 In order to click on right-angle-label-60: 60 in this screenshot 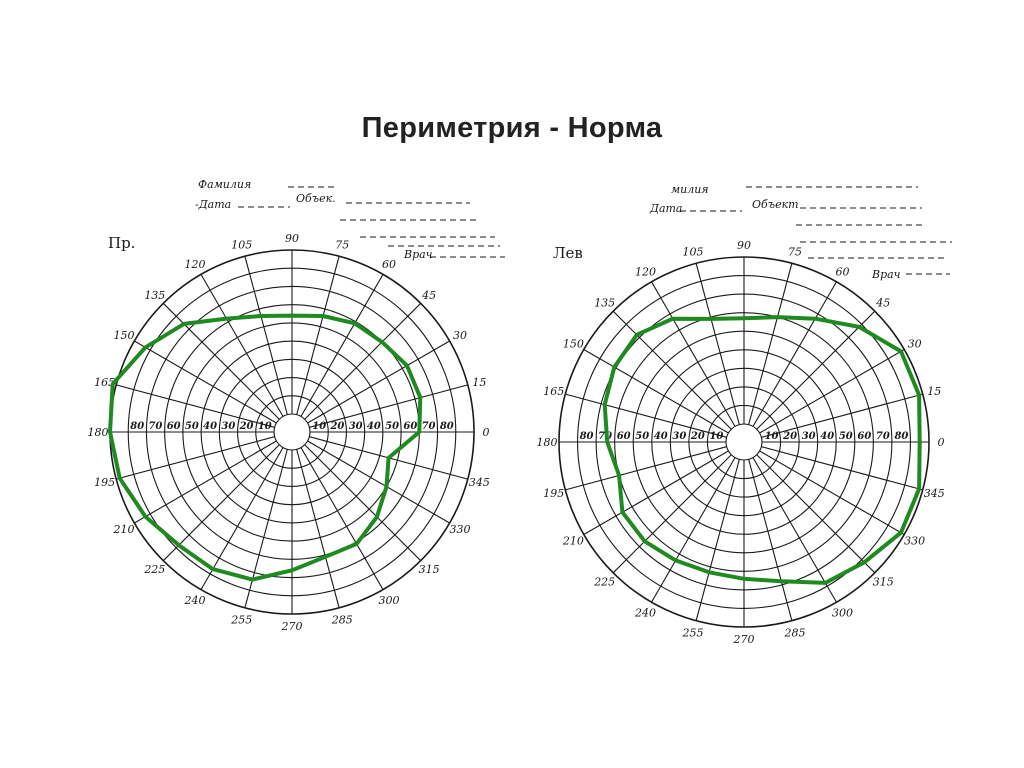, I will do `click(389, 264)`.